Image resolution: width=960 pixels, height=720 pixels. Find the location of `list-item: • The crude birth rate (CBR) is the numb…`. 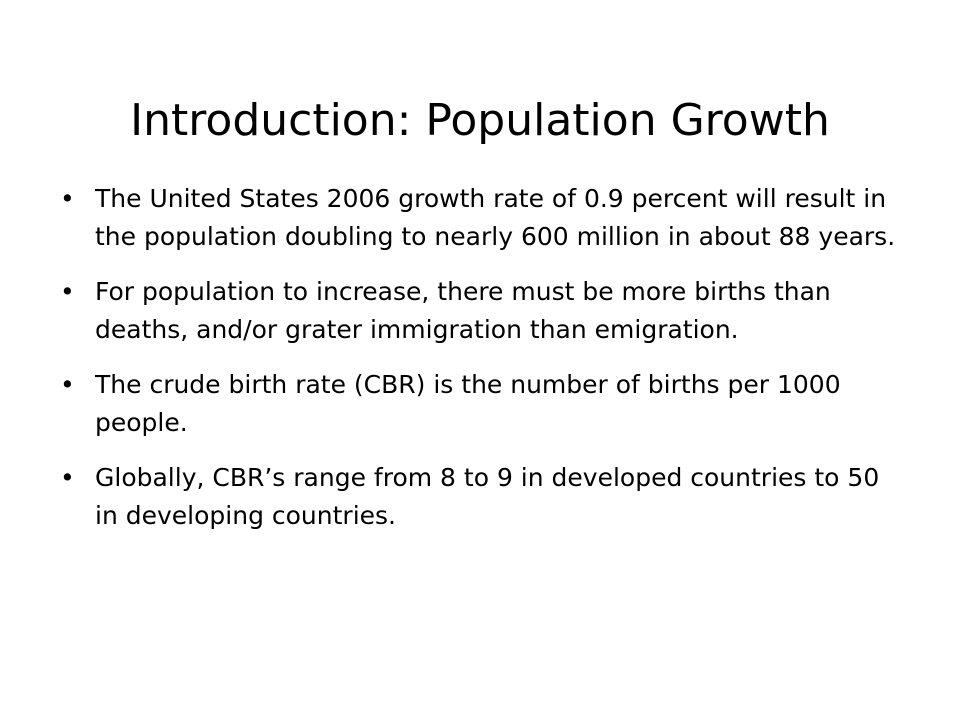

list-item: • The crude birth rate (CBR) is the numb… is located at coordinates (480, 404).